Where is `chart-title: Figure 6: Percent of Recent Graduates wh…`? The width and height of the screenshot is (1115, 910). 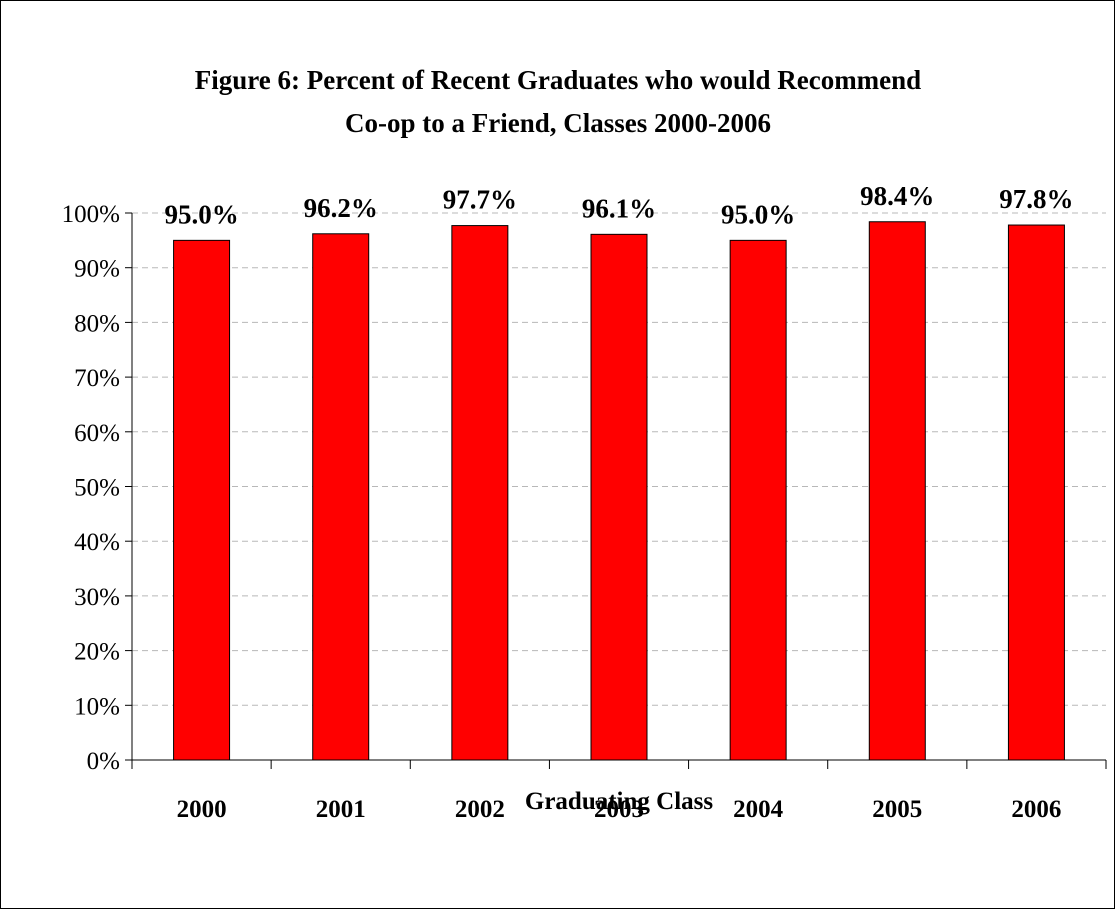 chart-title: Figure 6: Percent of Recent Graduates wh… is located at coordinates (558, 101).